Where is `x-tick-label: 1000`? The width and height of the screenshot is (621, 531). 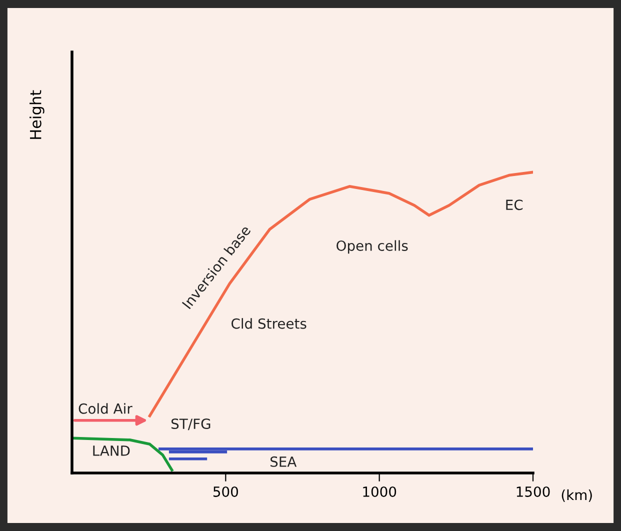 x-tick-label: 1000 is located at coordinates (379, 491).